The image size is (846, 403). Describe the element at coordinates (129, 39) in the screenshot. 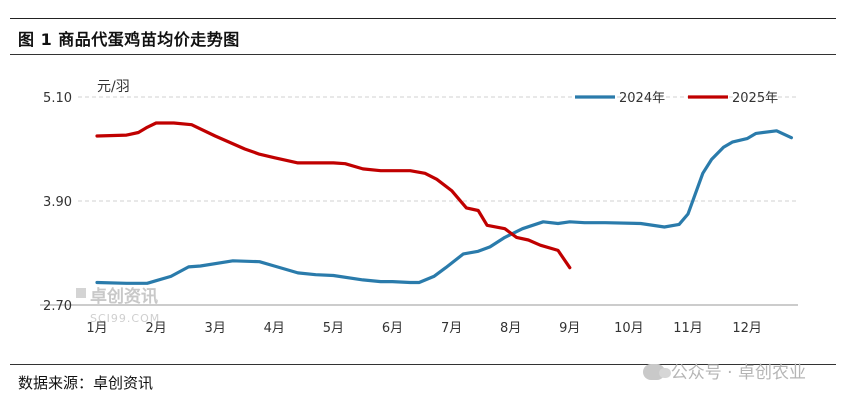

I see `figure-title: 图 1 商品代蛋鸡苗均价走势图` at that location.